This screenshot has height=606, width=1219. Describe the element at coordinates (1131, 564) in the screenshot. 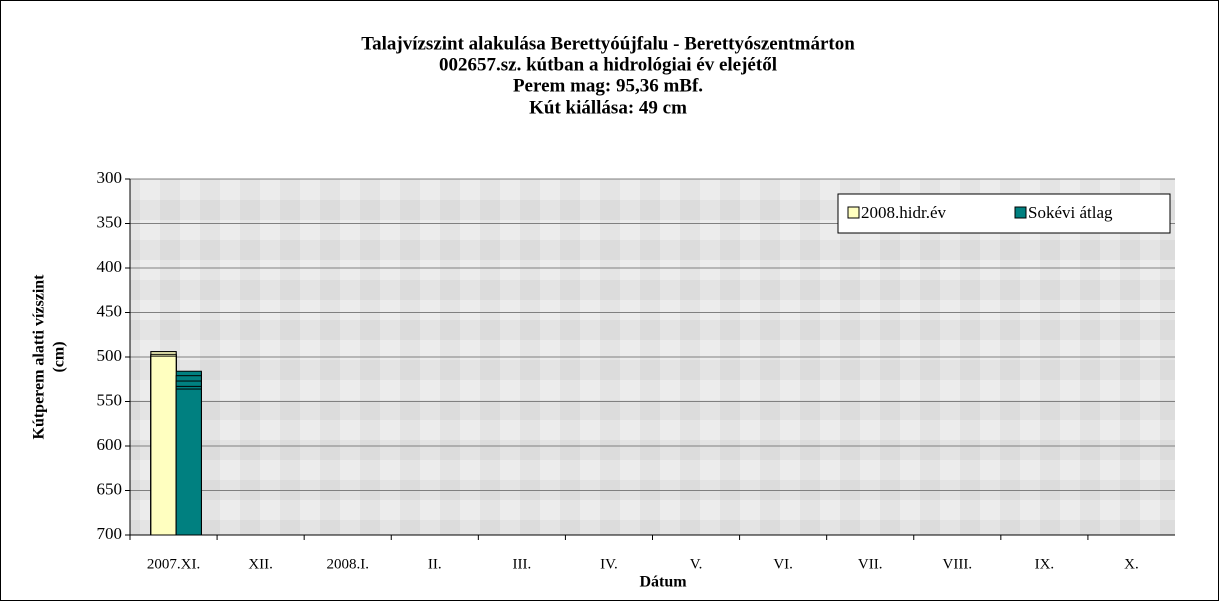

I see `x-tick-label: X.` at that location.